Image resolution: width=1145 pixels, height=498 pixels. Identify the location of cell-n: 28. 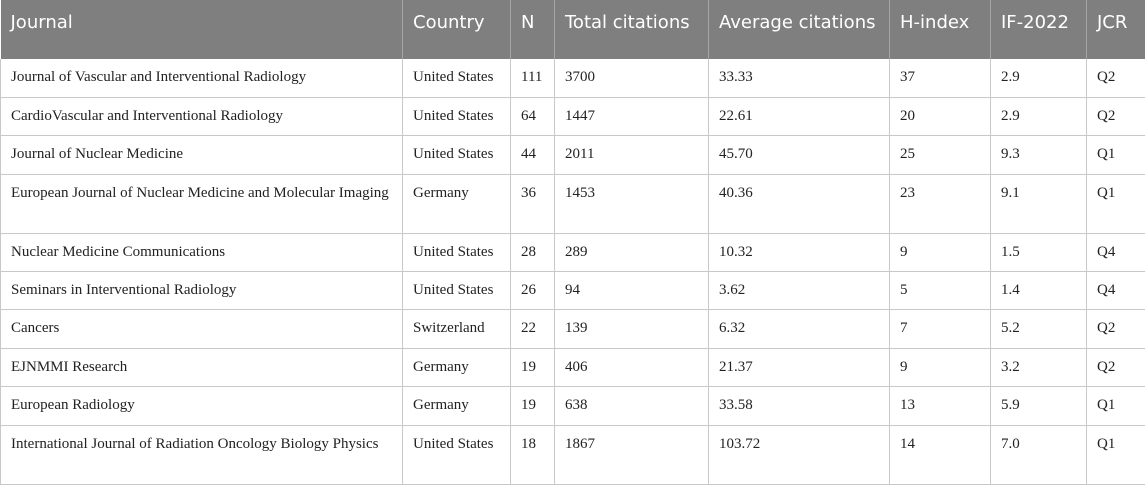
(532, 253).